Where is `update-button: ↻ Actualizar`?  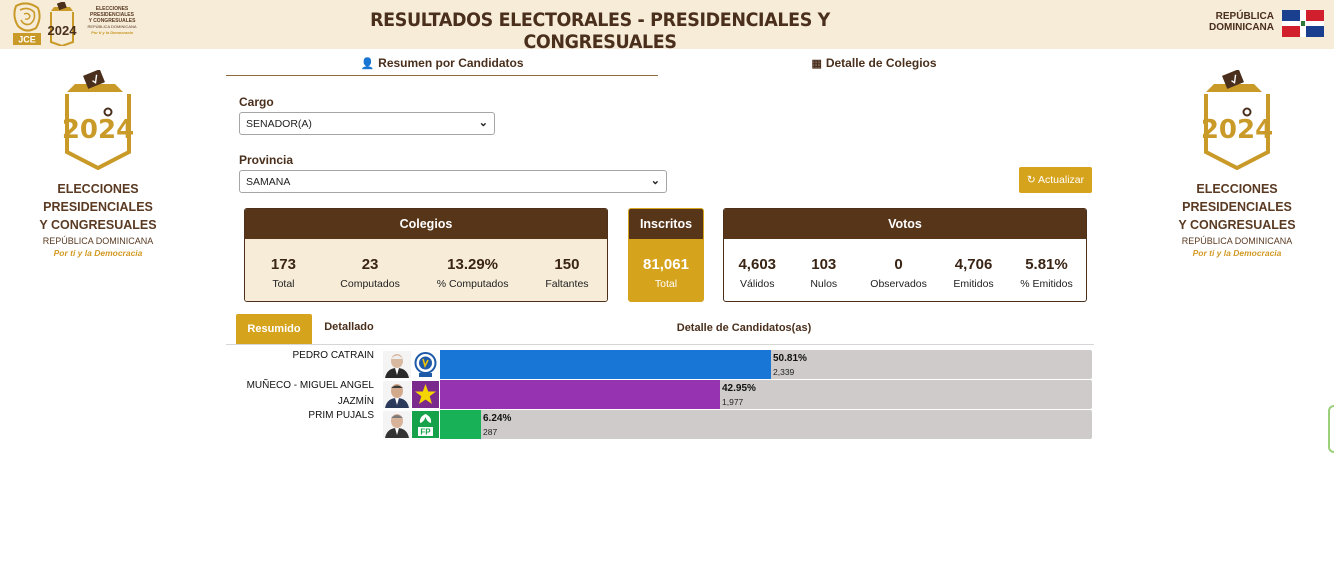
update-button: ↻ Actualizar is located at coordinates (1055, 180).